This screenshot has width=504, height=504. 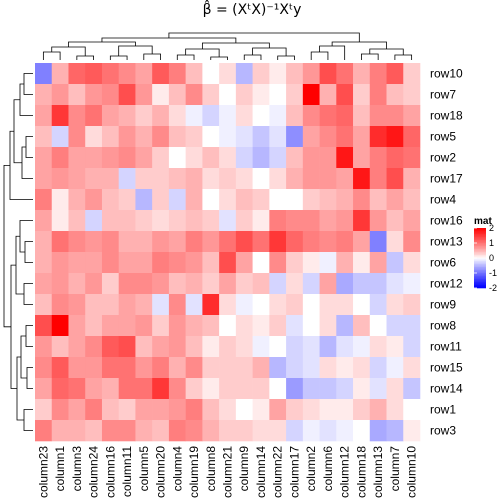 What do you see at coordinates (127, 471) in the screenshot?
I see `column-label: column11` at bounding box center [127, 471].